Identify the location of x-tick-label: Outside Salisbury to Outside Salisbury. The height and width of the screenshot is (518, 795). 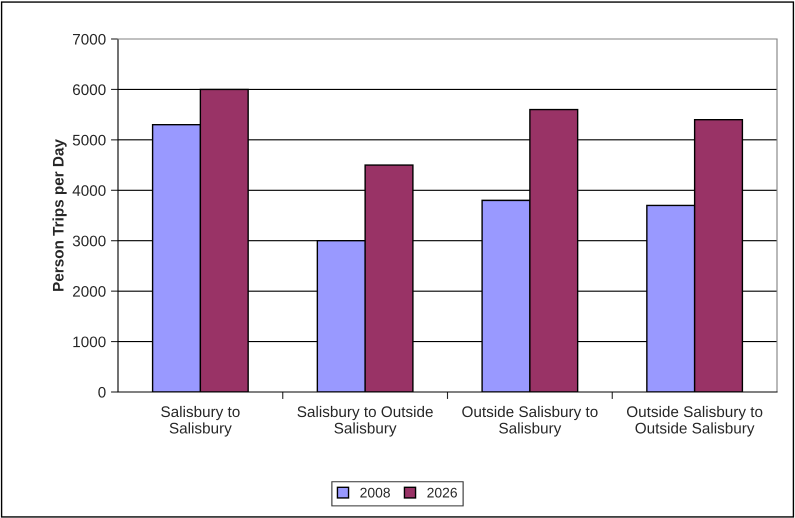
(694, 421).